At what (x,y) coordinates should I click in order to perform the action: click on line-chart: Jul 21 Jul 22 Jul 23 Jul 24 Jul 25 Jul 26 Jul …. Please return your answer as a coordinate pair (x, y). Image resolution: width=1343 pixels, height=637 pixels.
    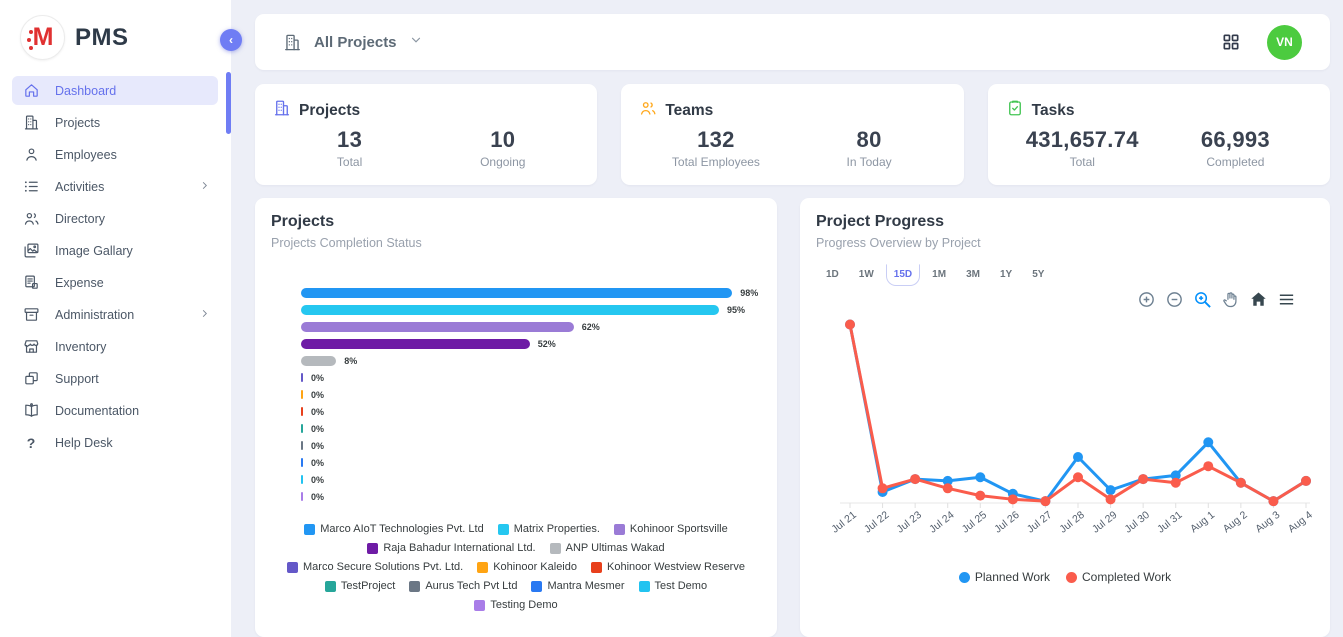
    Looking at the image, I should click on (1065, 437).